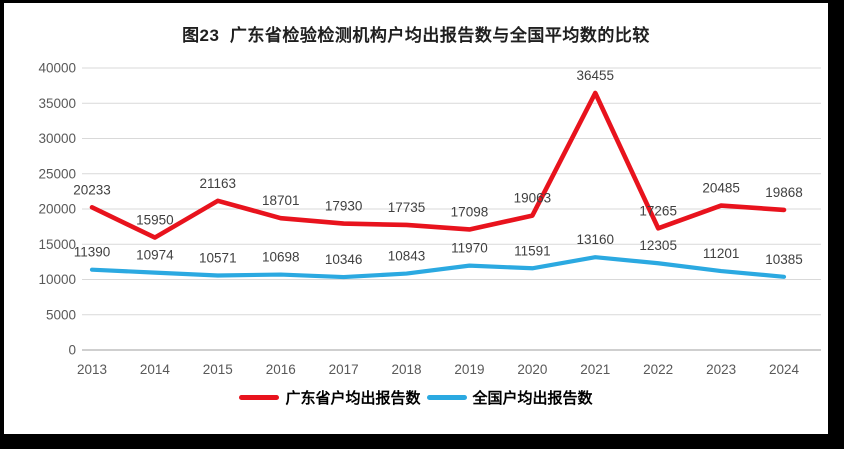  What do you see at coordinates (61, 314) in the screenshot?
I see `y-axis-tick-label: 5000` at bounding box center [61, 314].